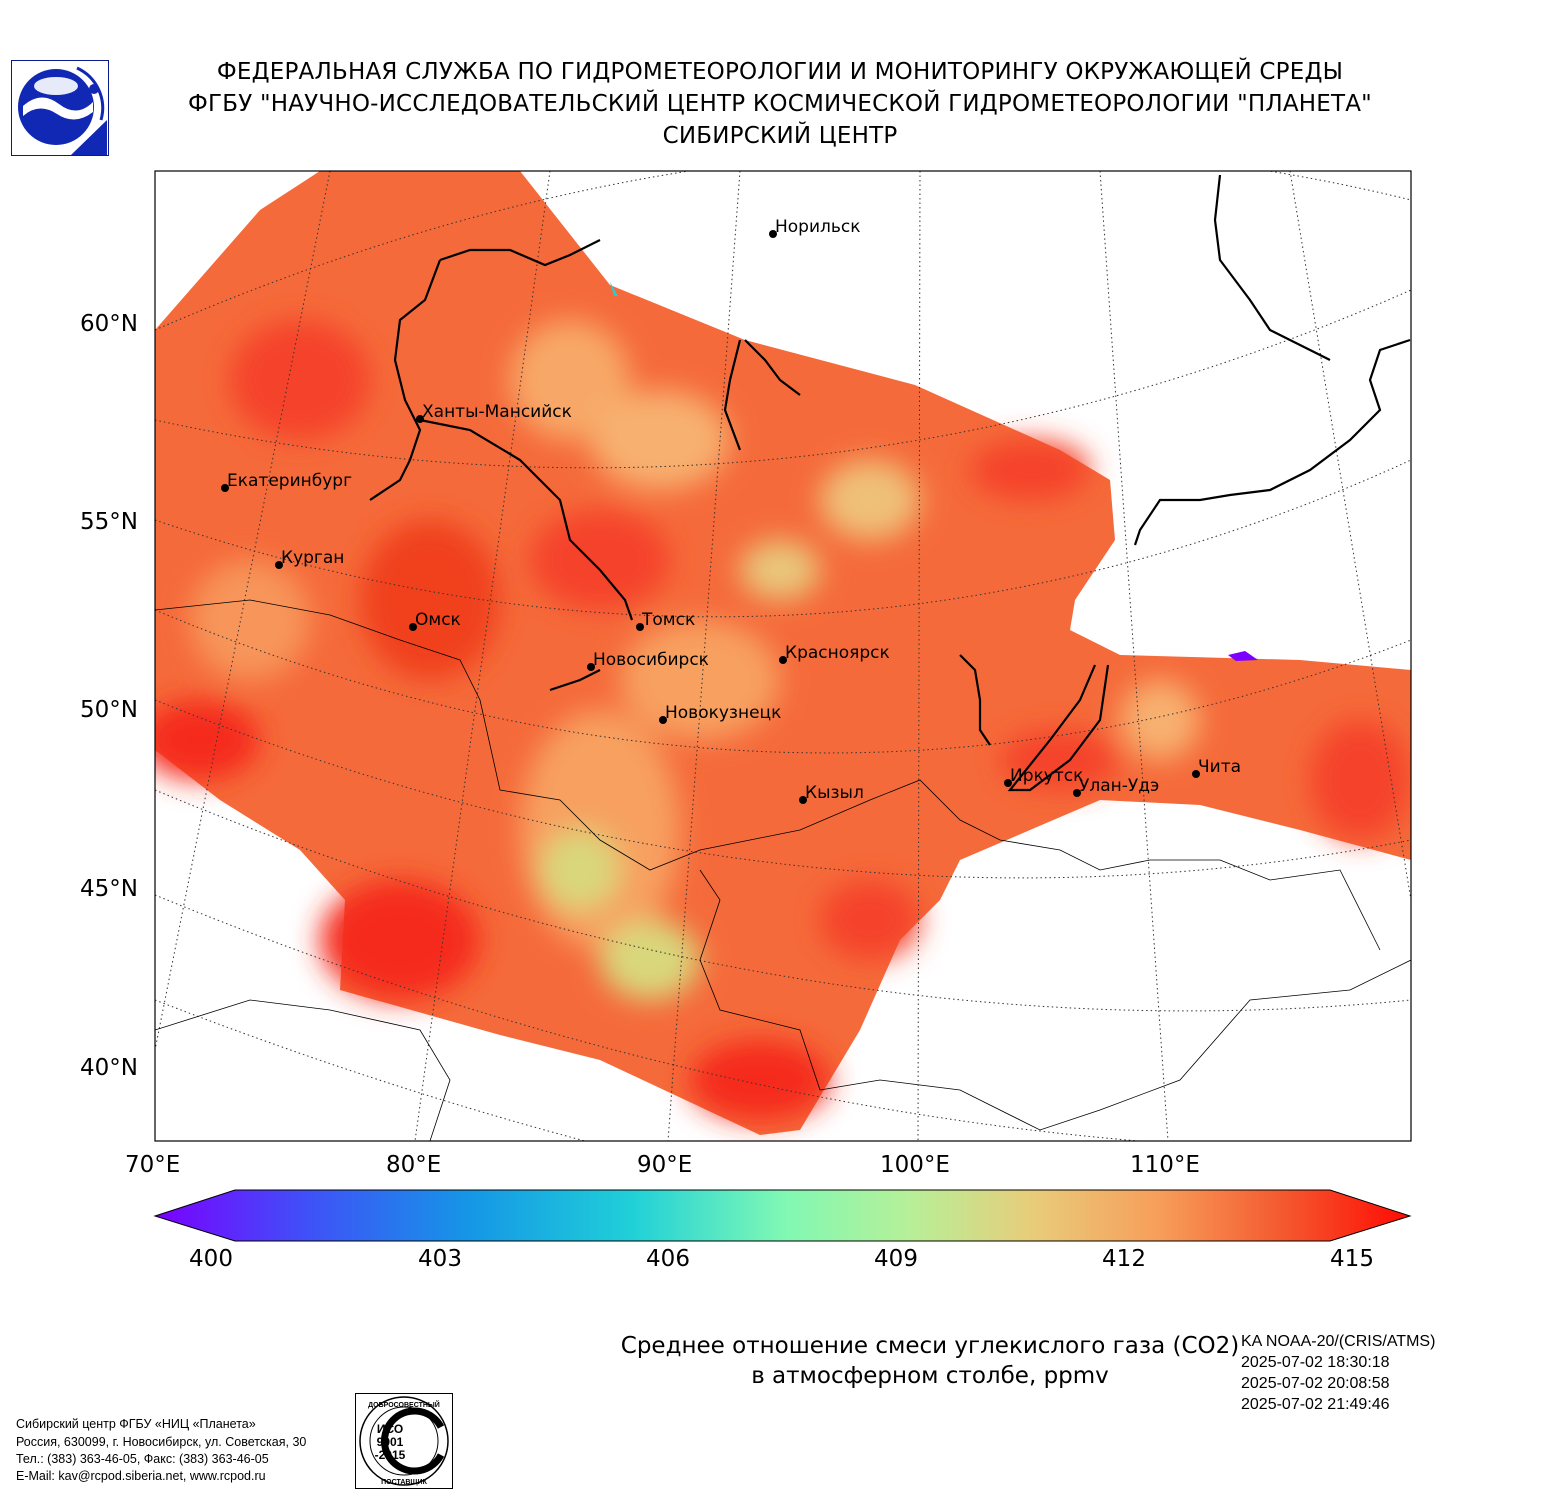 This screenshot has width=1550, height=1500. What do you see at coordinates (723, 713) in the screenshot?
I see `city-label: Новокузнецк` at bounding box center [723, 713].